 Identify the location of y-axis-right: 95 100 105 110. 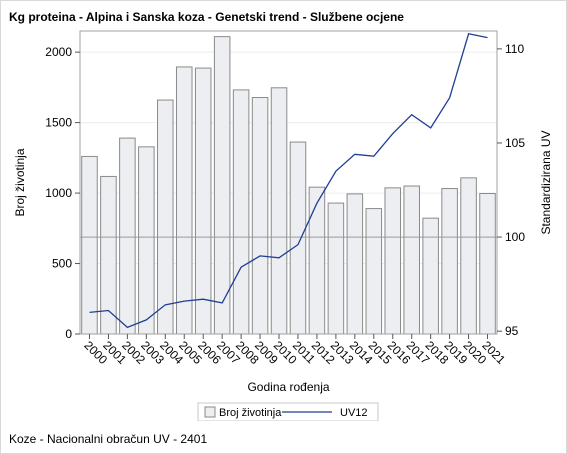
(511, 190).